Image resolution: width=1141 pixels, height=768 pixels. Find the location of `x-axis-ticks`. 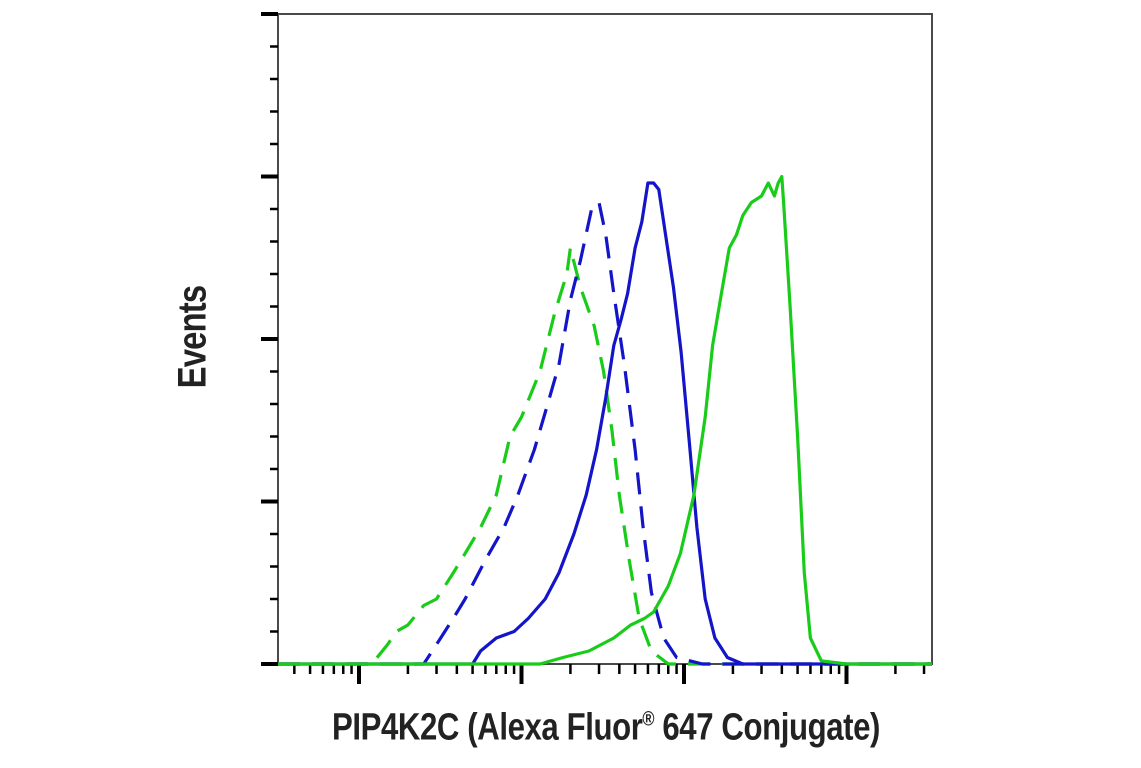

x-axis-ticks is located at coordinates (609, 674).